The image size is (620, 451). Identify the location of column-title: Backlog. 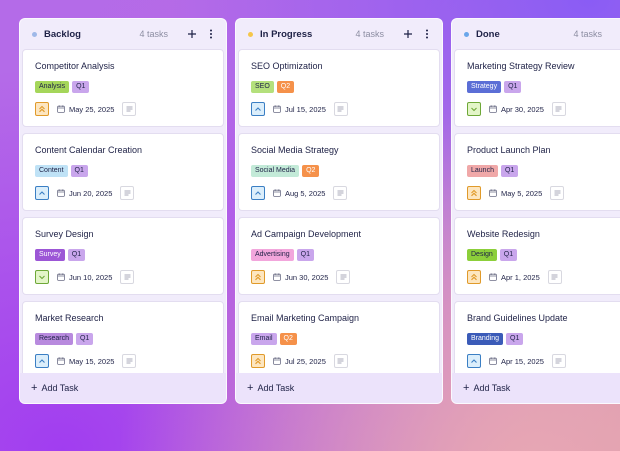
(62, 34).